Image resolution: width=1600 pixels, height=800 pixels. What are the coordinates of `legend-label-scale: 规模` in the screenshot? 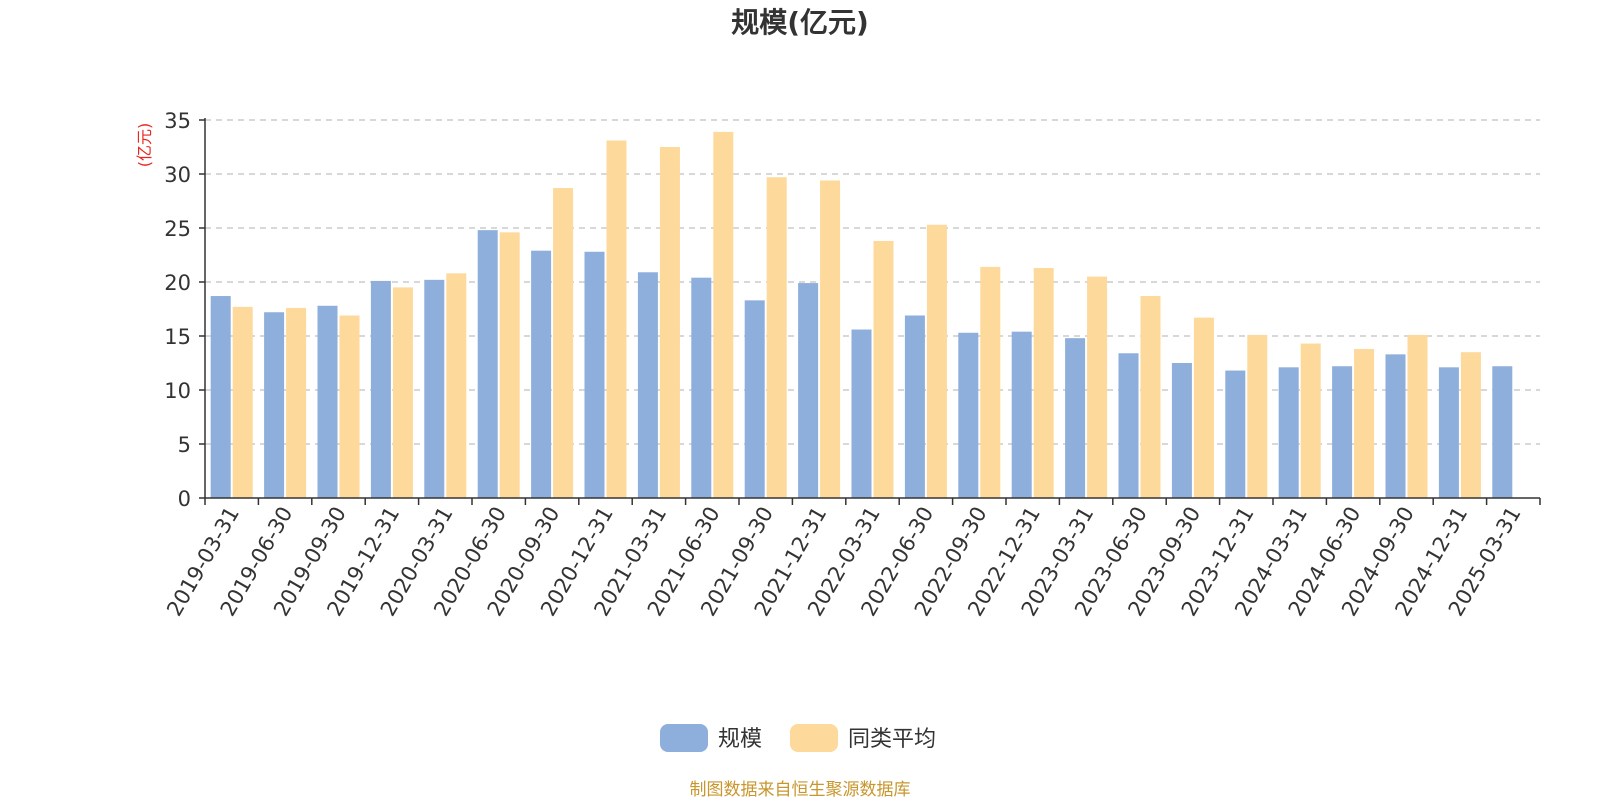 It's located at (740, 739).